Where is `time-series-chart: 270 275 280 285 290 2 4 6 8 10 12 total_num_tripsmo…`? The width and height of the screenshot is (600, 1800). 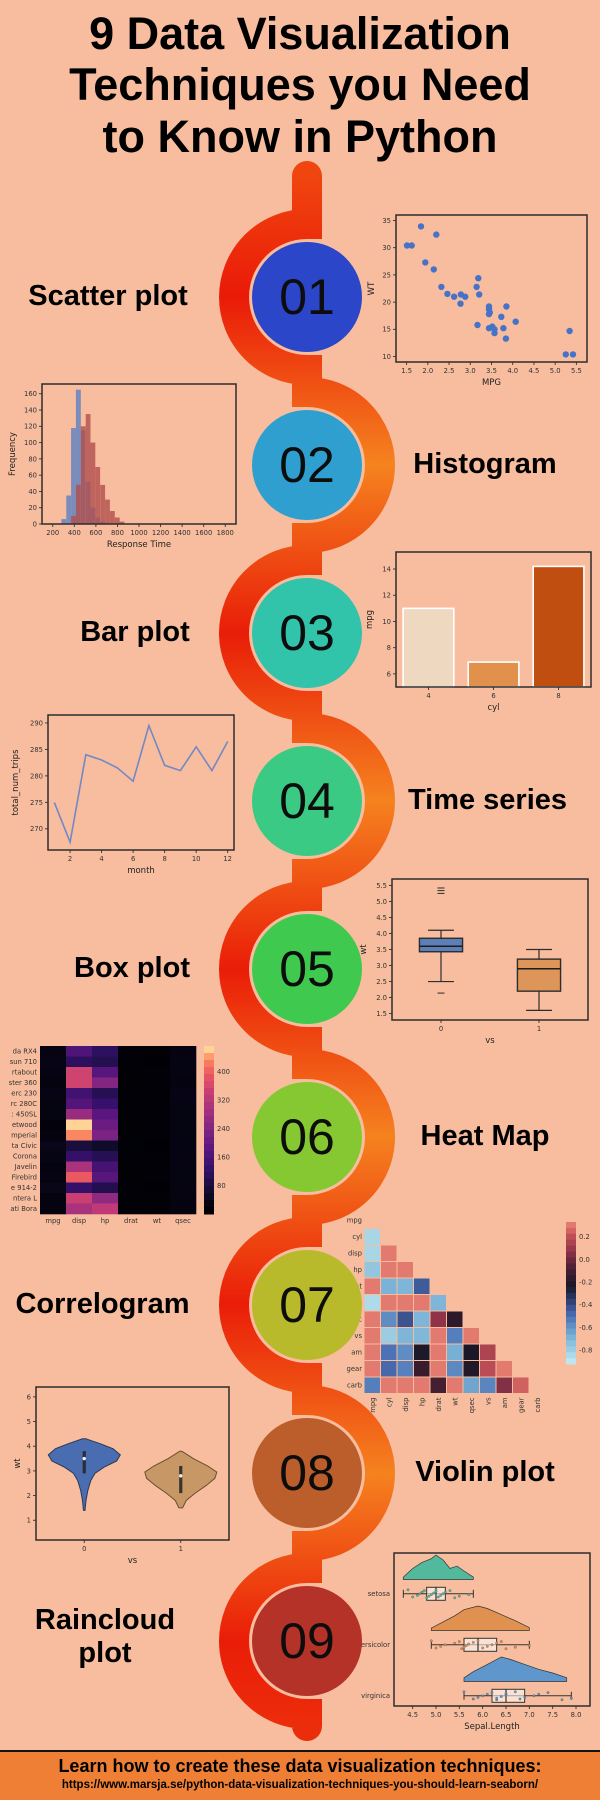 time-series-chart: 270 275 280 285 290 2 4 6 8 10 12 total_num_tripsmo… is located at coordinates (123, 795).